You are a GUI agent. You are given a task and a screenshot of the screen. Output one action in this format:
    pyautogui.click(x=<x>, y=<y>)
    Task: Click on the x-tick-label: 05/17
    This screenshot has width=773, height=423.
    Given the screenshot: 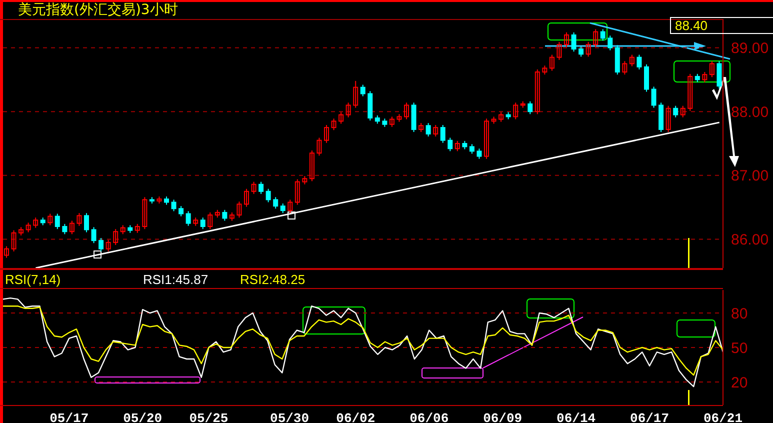 What is the action you would take?
    pyautogui.click(x=69, y=417)
    